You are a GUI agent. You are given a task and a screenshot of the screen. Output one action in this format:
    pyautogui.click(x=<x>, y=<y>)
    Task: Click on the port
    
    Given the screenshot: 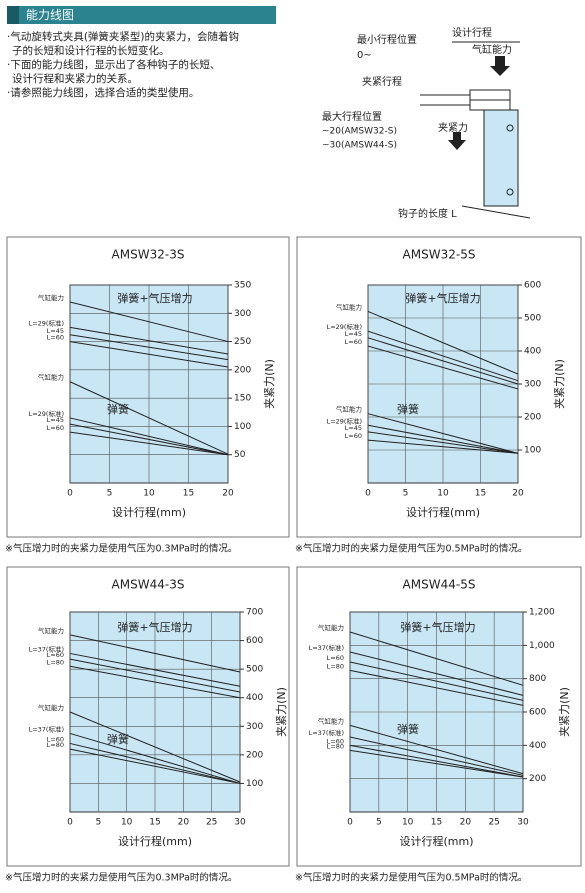 What is the action you would take?
    pyautogui.click(x=510, y=128)
    